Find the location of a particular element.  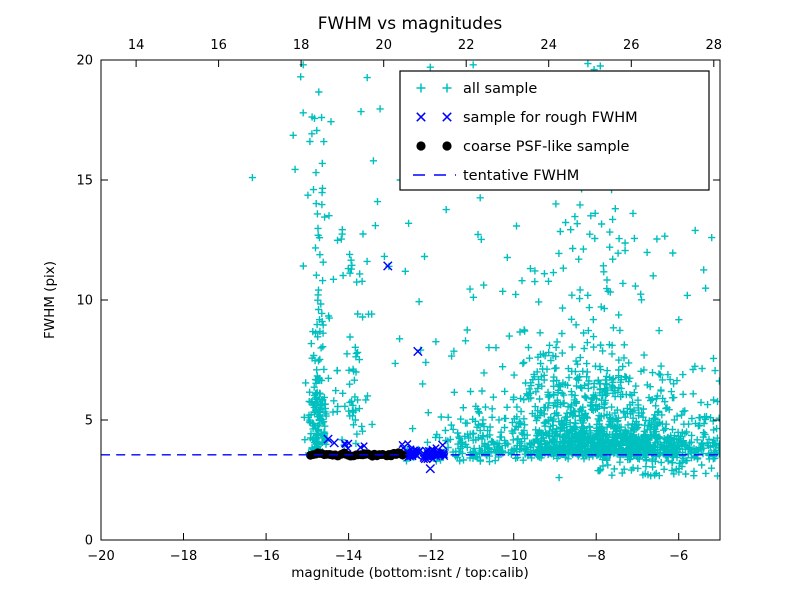

y-tick-label: 5 is located at coordinates (89, 421).